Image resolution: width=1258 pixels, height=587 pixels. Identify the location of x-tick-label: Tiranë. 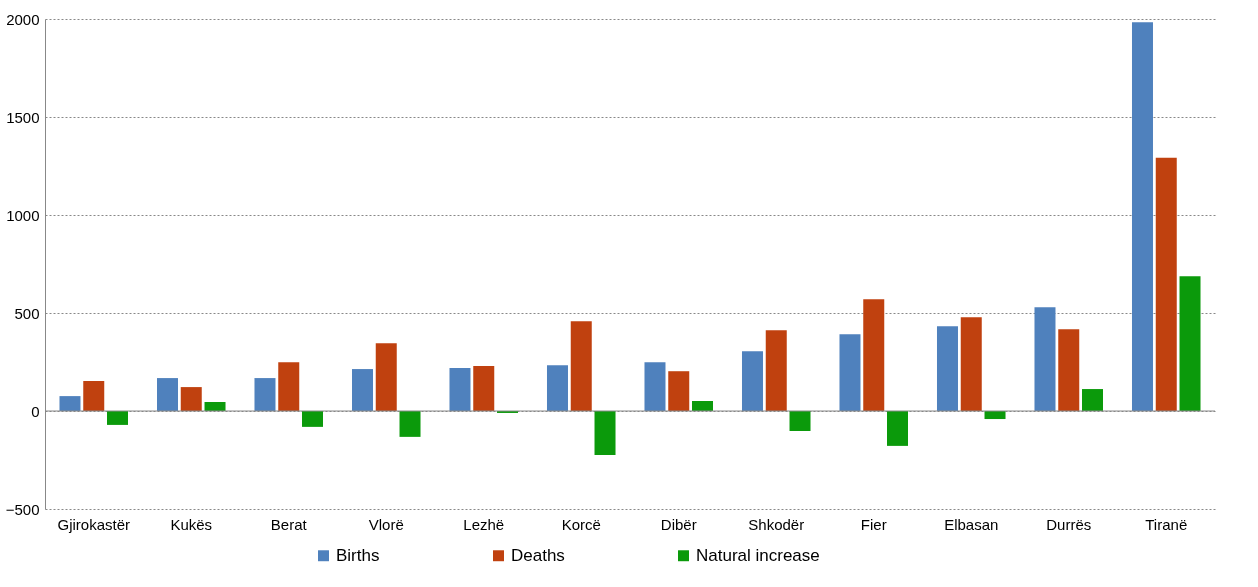
(1166, 524).